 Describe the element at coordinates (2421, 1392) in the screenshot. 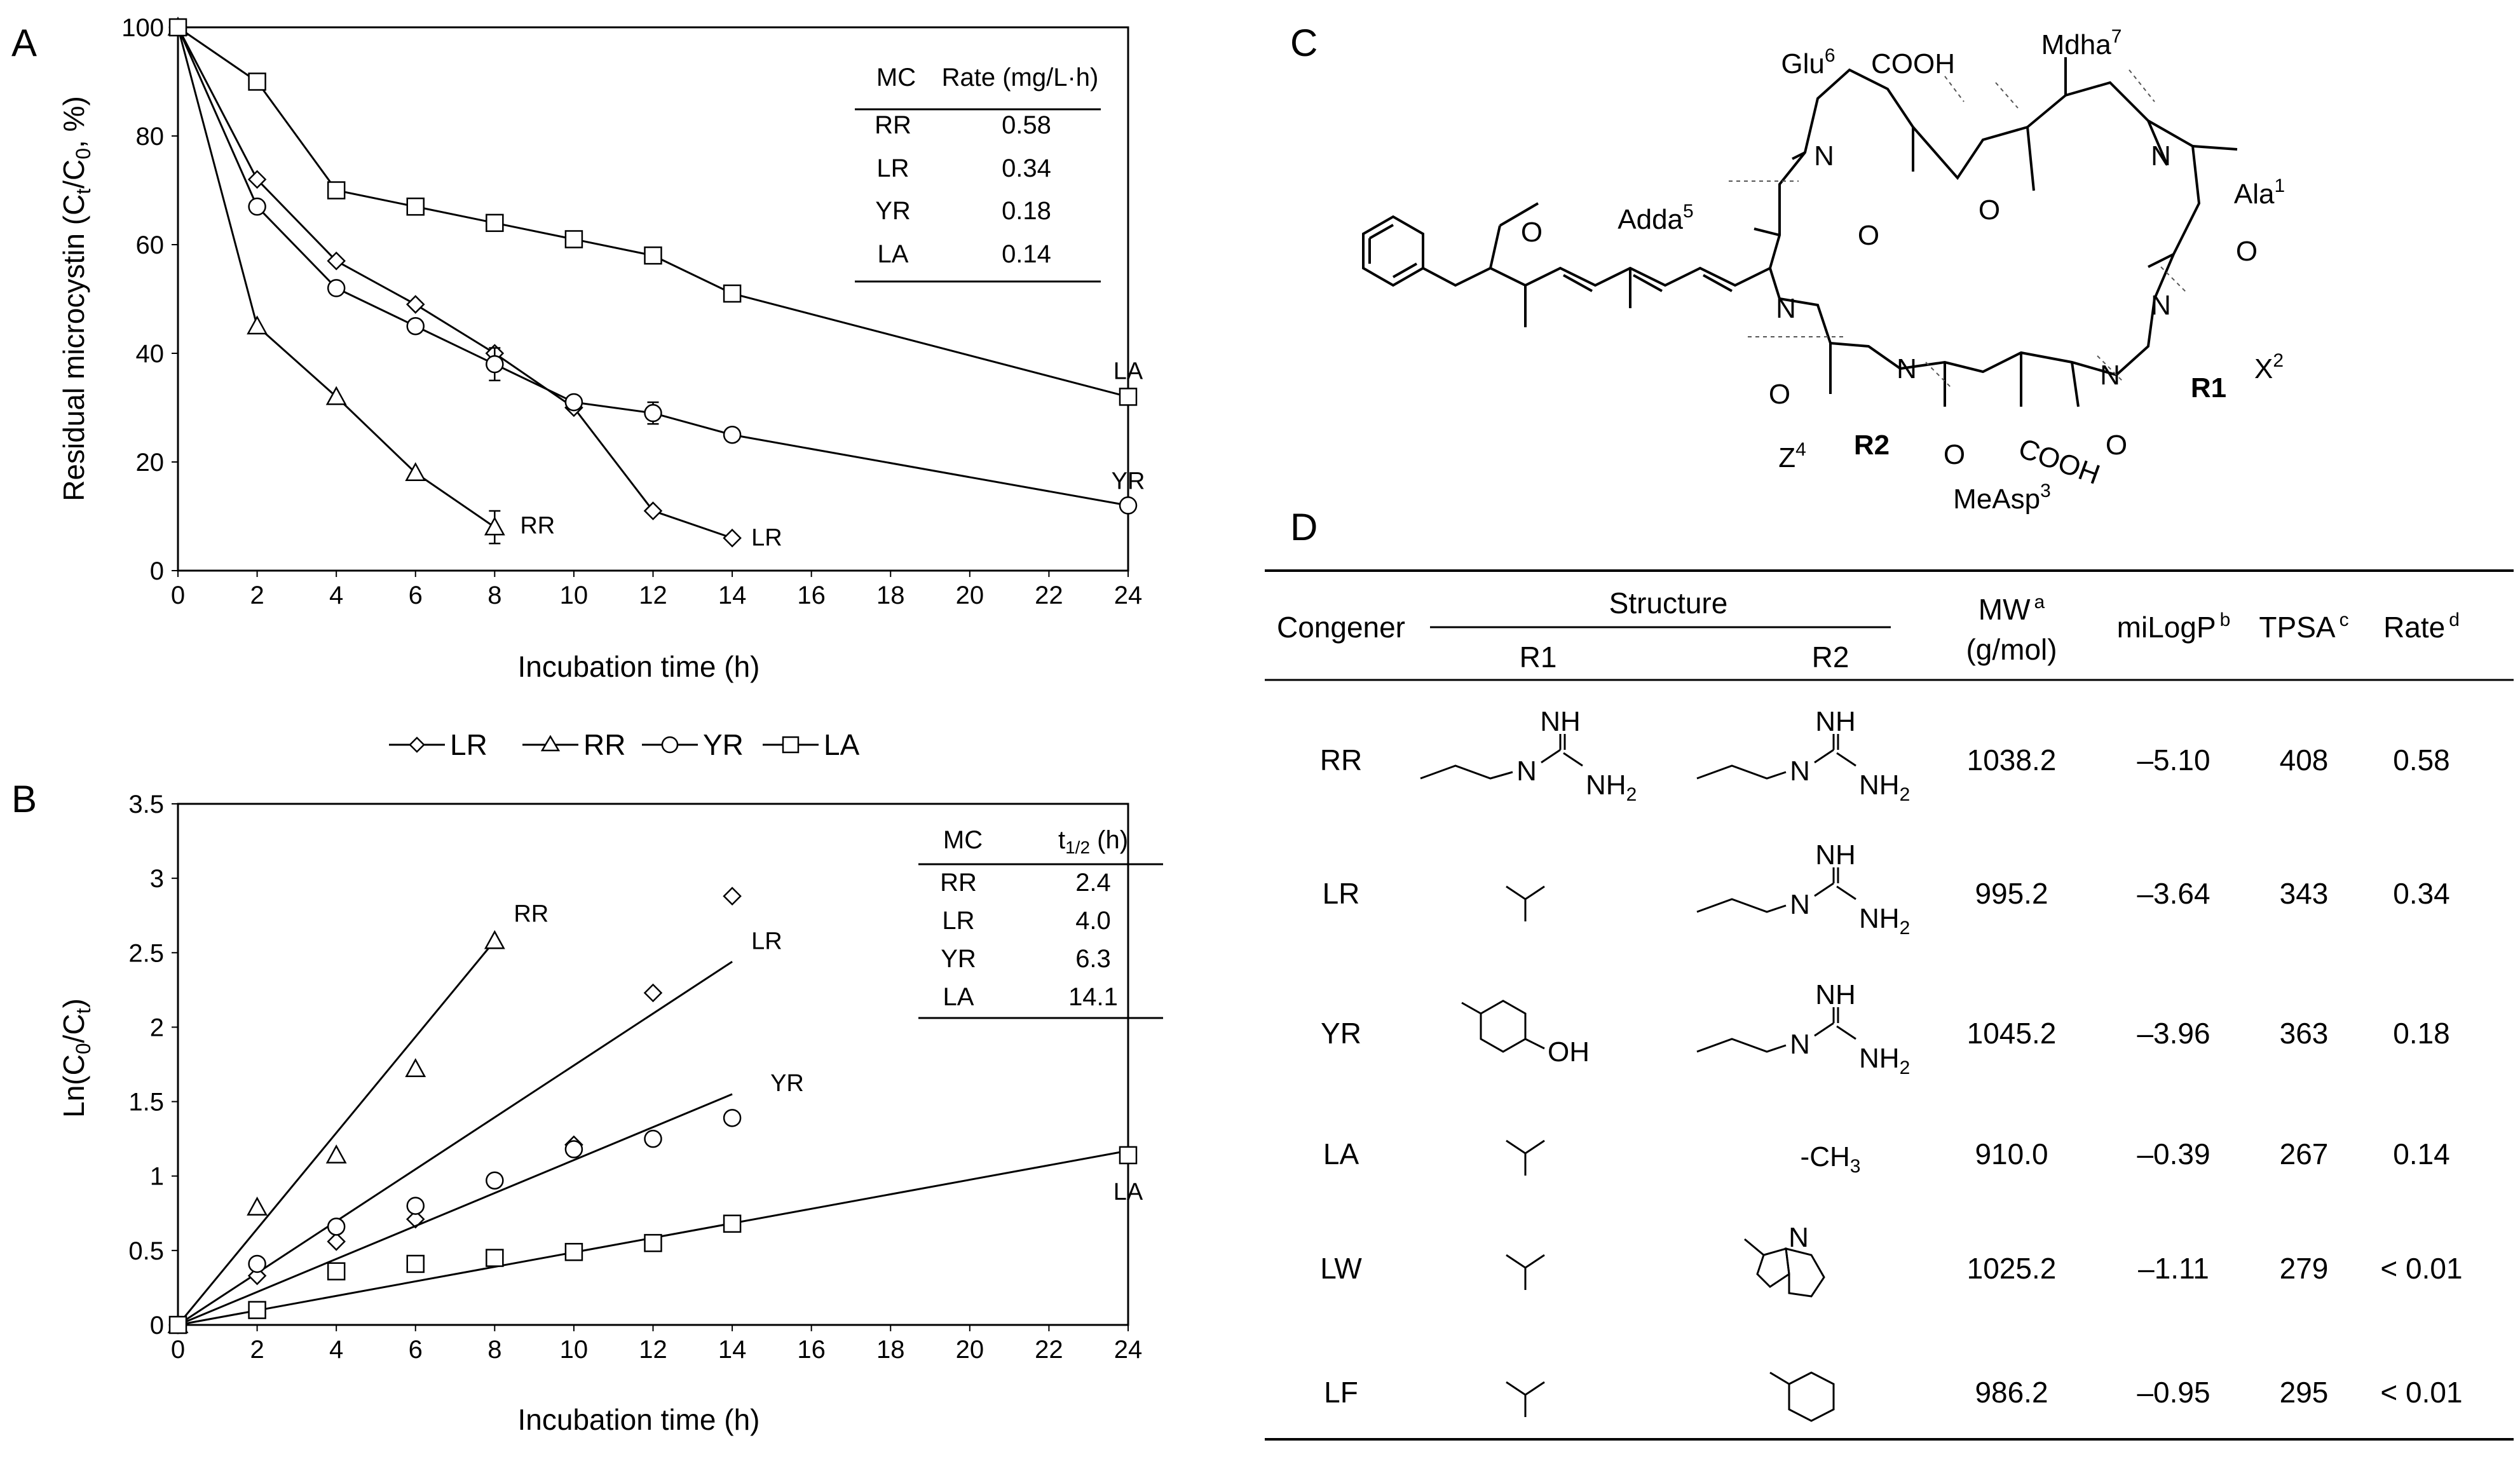

I see `table-cell-rate: < 0.01` at that location.